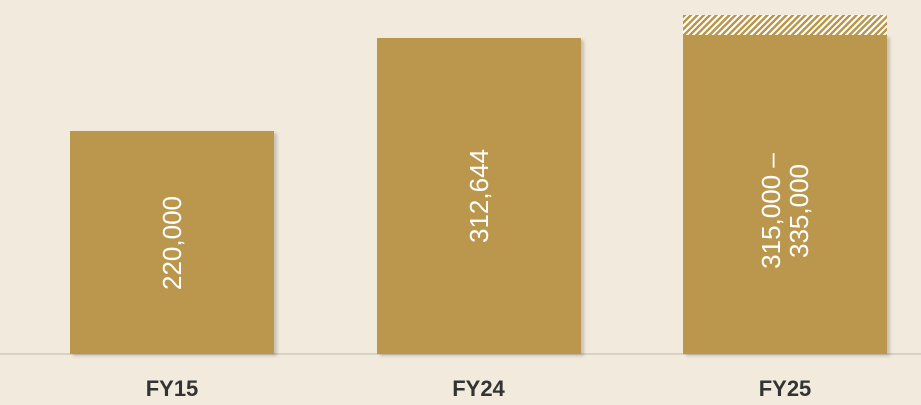 Image resolution: width=921 pixels, height=405 pixels. I want to click on x-tick-label: FY15, so click(172, 388).